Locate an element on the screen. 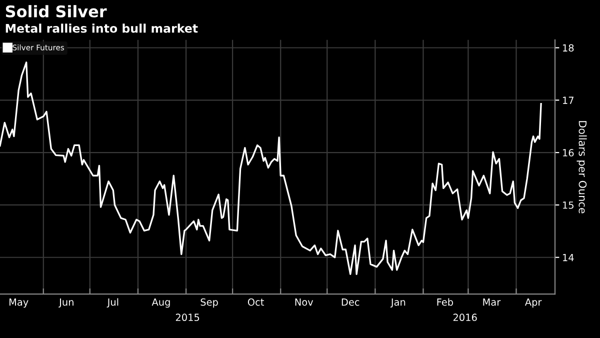 This screenshot has height=338, width=600. chart-title: Solid Silver is located at coordinates (56, 11).